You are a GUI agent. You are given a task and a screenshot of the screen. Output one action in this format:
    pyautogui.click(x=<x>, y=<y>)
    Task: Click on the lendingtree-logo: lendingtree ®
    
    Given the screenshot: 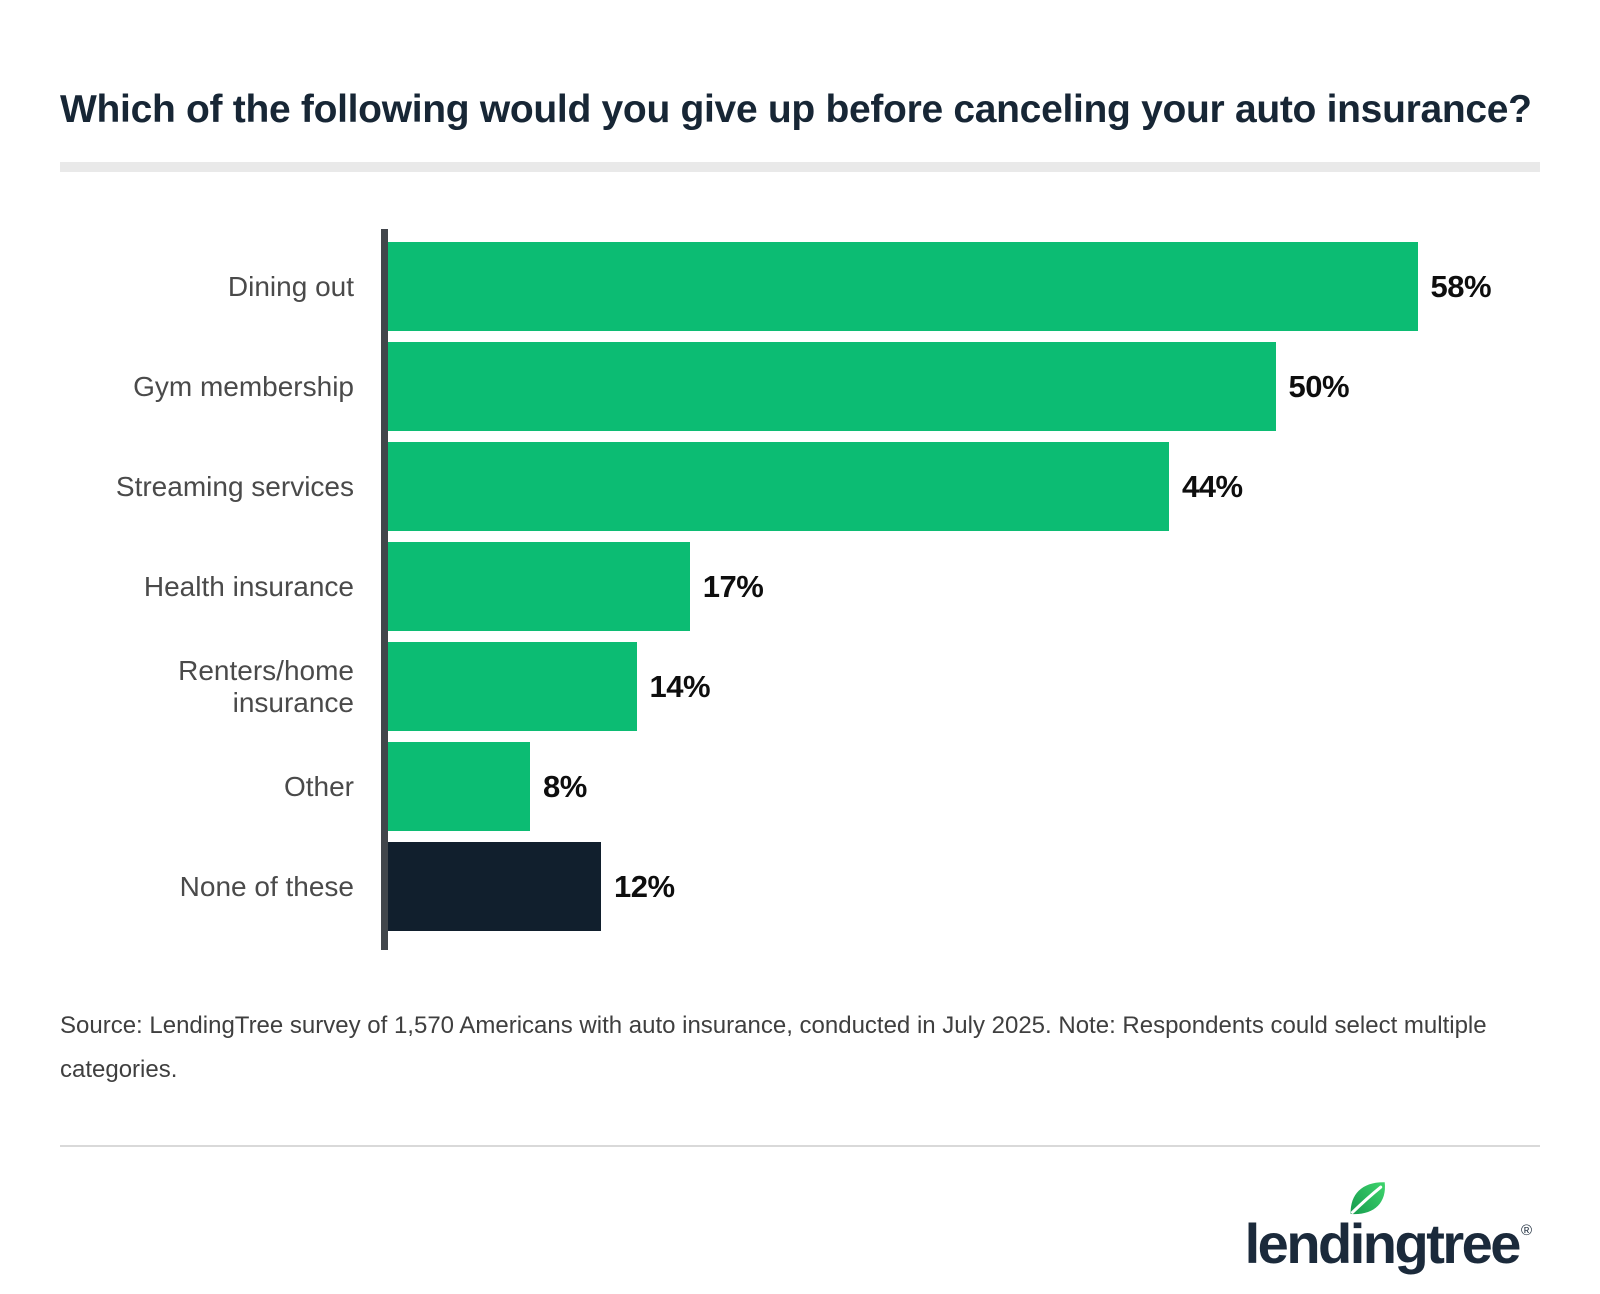 What is the action you would take?
    pyautogui.click(x=1388, y=1229)
    